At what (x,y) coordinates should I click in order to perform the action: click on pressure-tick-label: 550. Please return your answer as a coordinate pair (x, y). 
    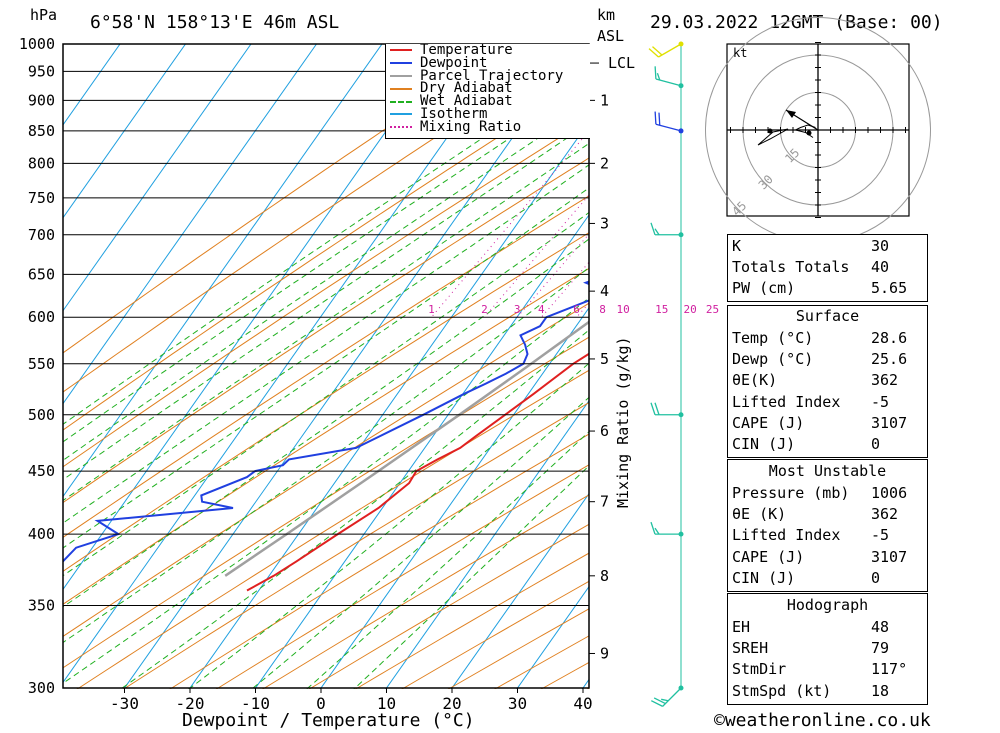
    Looking at the image, I should click on (41, 364).